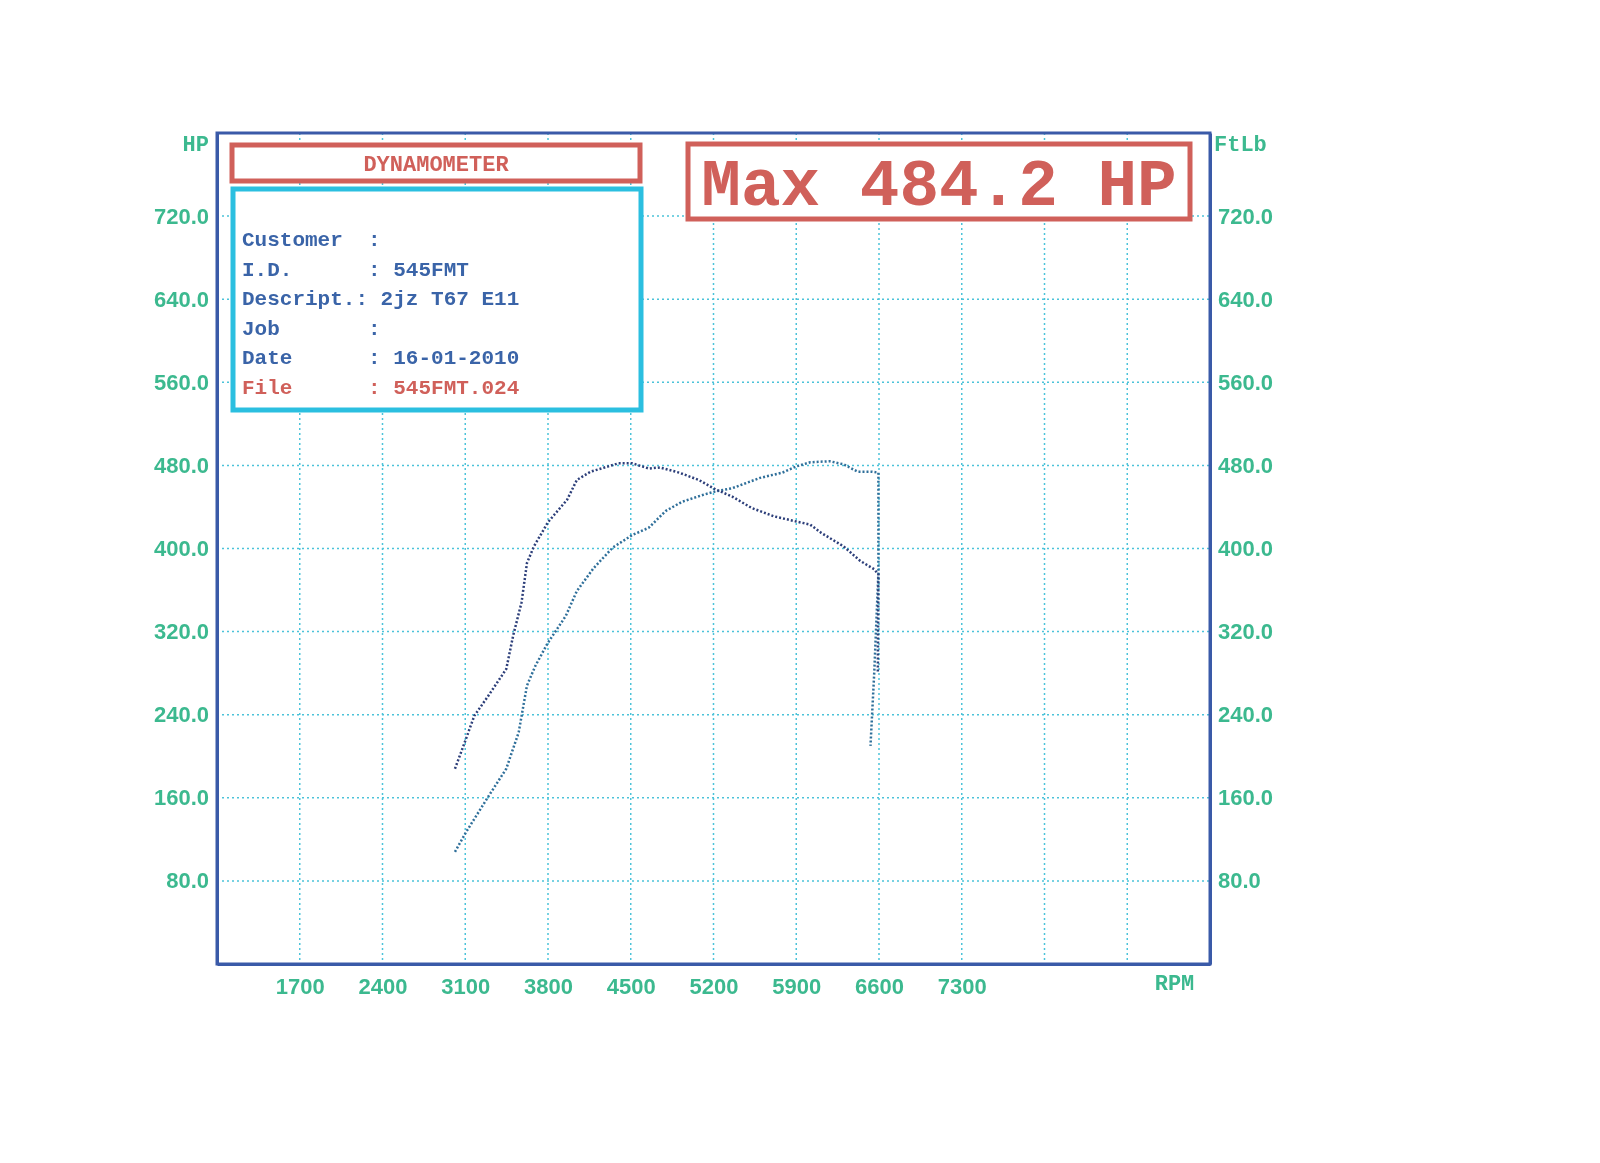  Describe the element at coordinates (381, 299) in the screenshot. I see `annotation: Descript.: 2jz T67 E11` at that location.